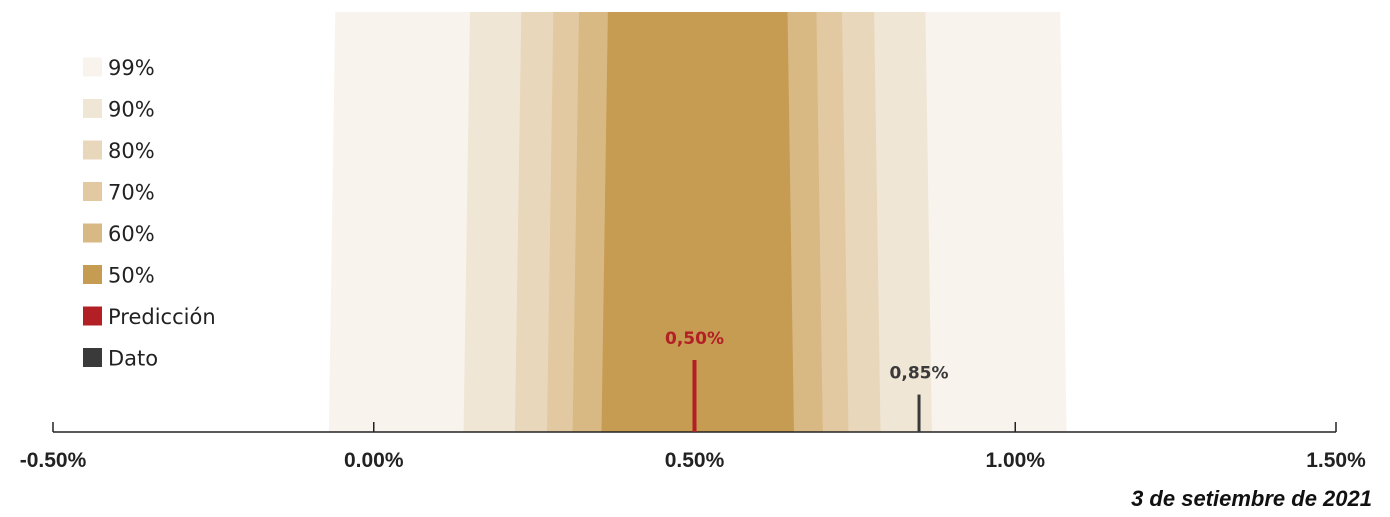  Describe the element at coordinates (53, 460) in the screenshot. I see `x-tick-label: -0.50%` at that location.